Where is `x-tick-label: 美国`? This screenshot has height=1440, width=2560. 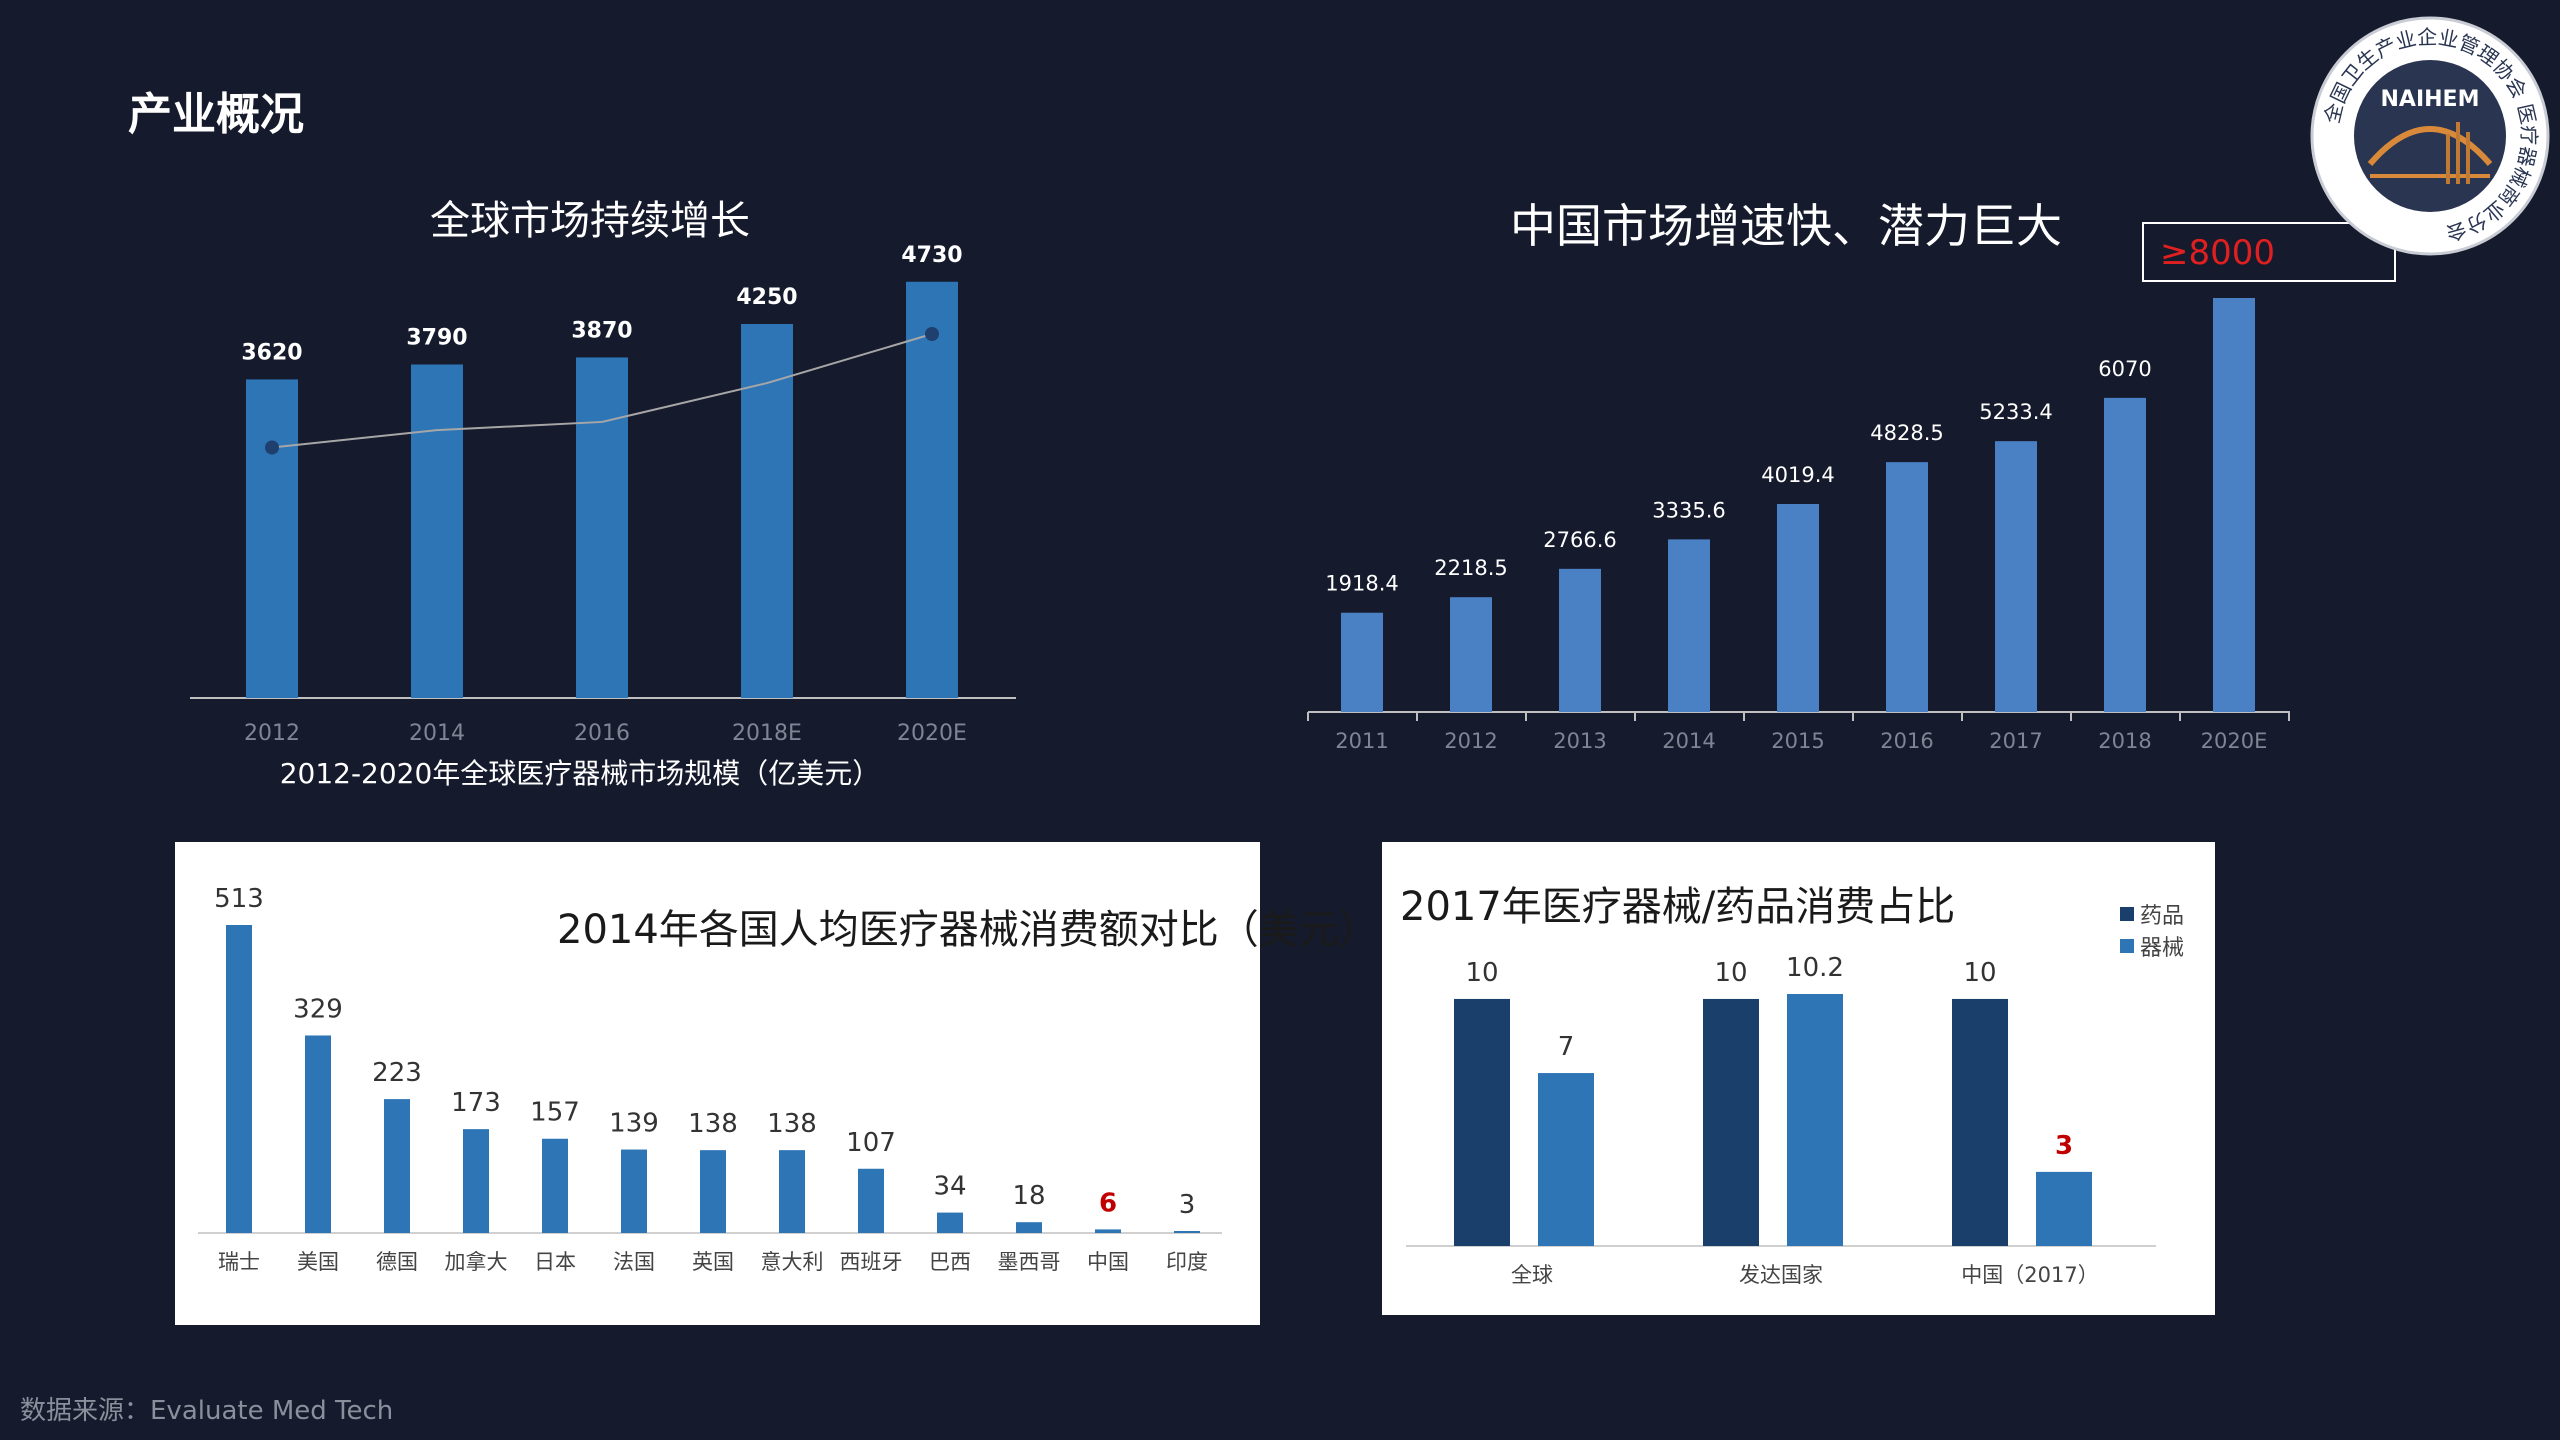
x-tick-label: 美国 is located at coordinates (318, 1262).